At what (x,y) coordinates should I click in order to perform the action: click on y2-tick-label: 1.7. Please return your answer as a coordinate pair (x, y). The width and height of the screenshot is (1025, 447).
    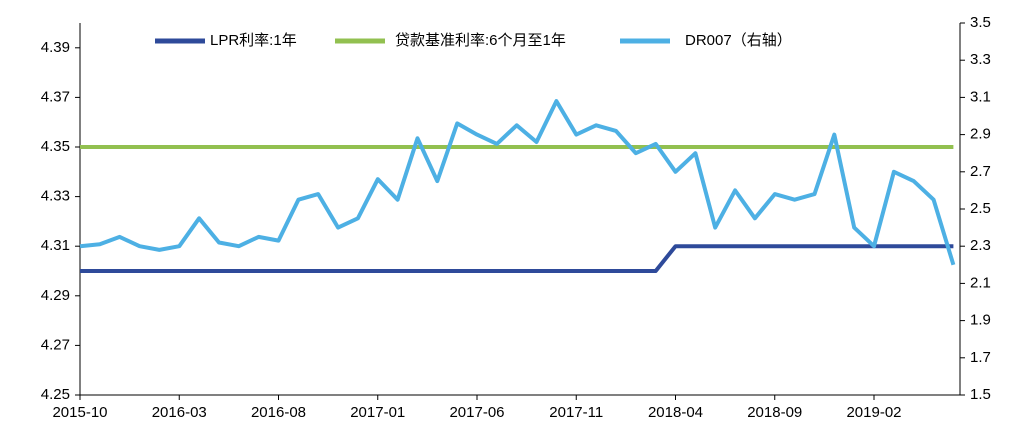
    Looking at the image, I should click on (980, 357).